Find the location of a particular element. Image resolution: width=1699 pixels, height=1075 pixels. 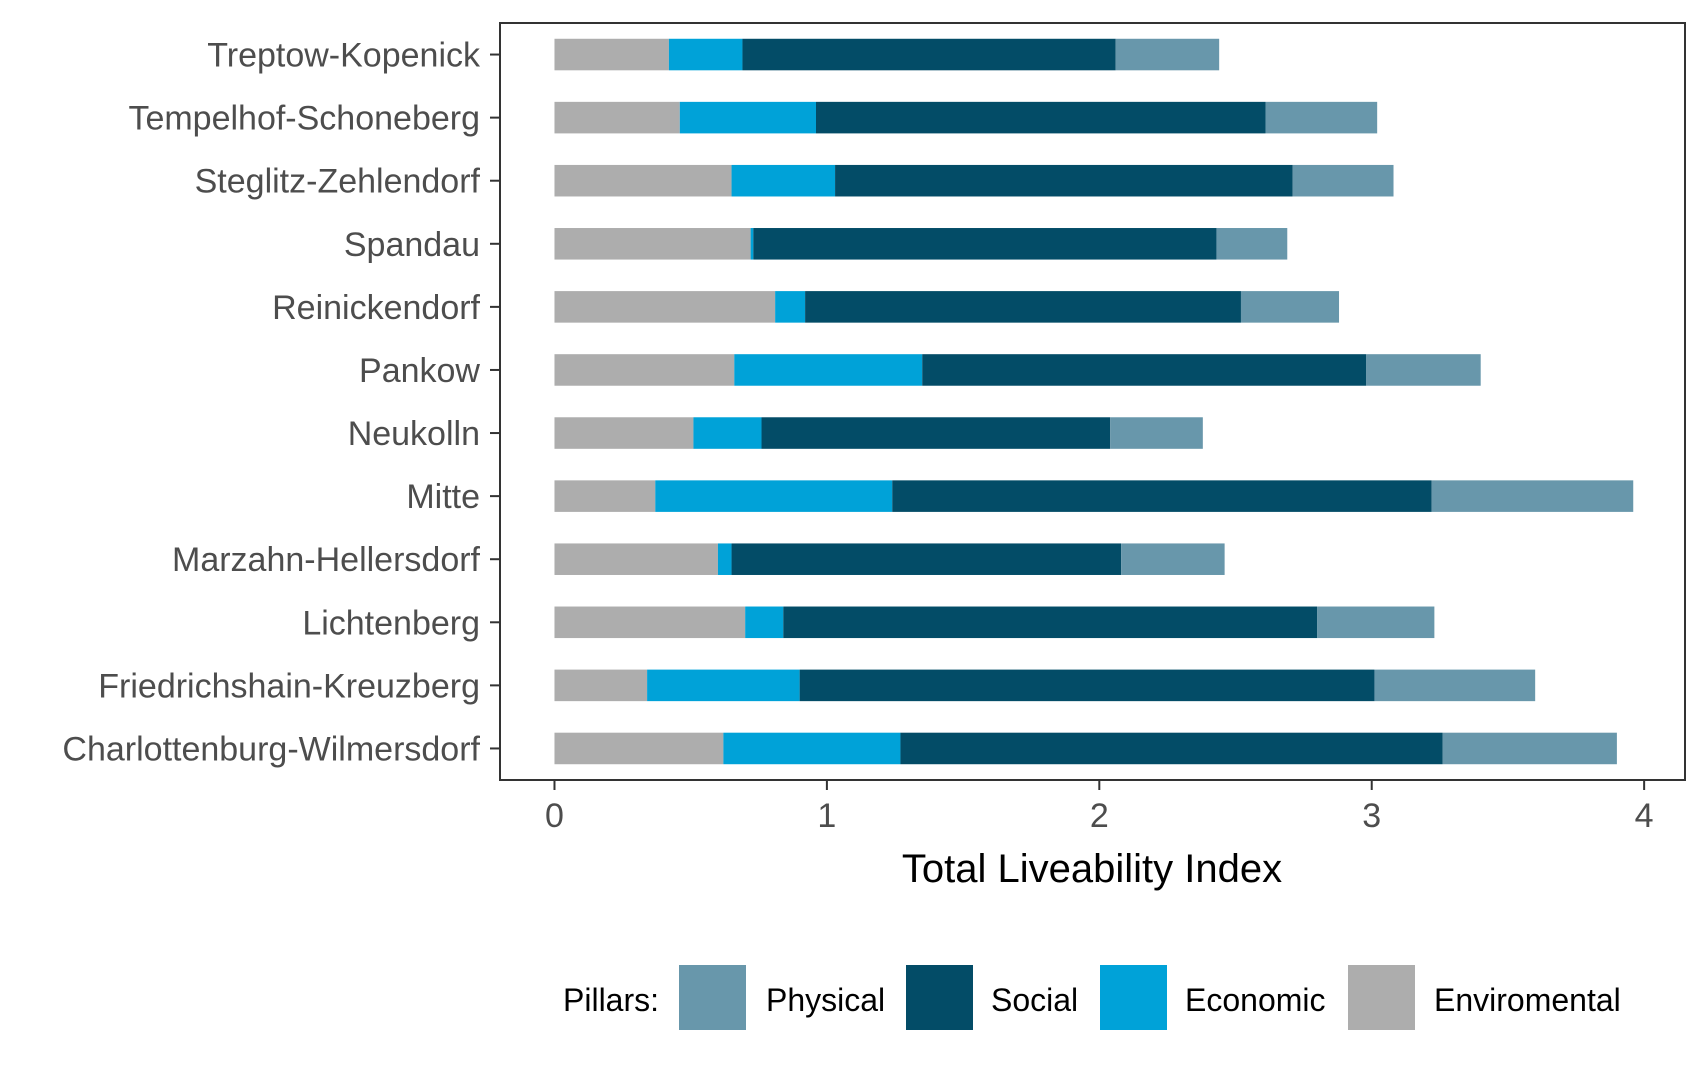

bar-enviromental-marzahn-hellersdorf is located at coordinates (636, 559).